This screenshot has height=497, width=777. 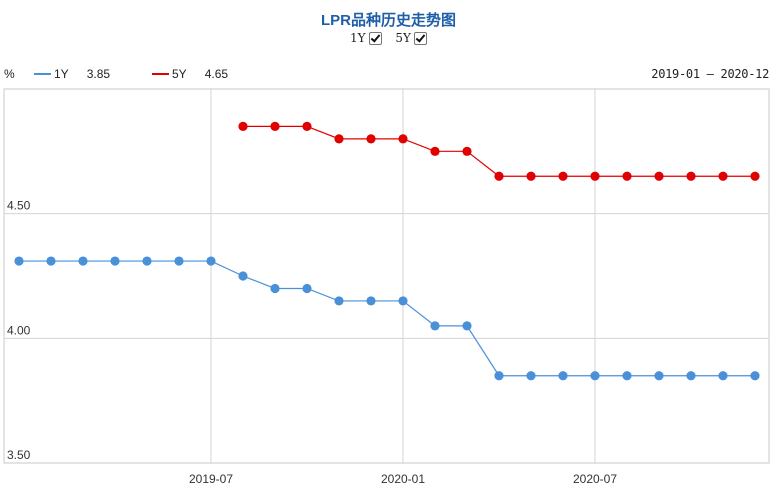 What do you see at coordinates (420, 38) in the screenshot?
I see `toggle-5y-checkbox` at bounding box center [420, 38].